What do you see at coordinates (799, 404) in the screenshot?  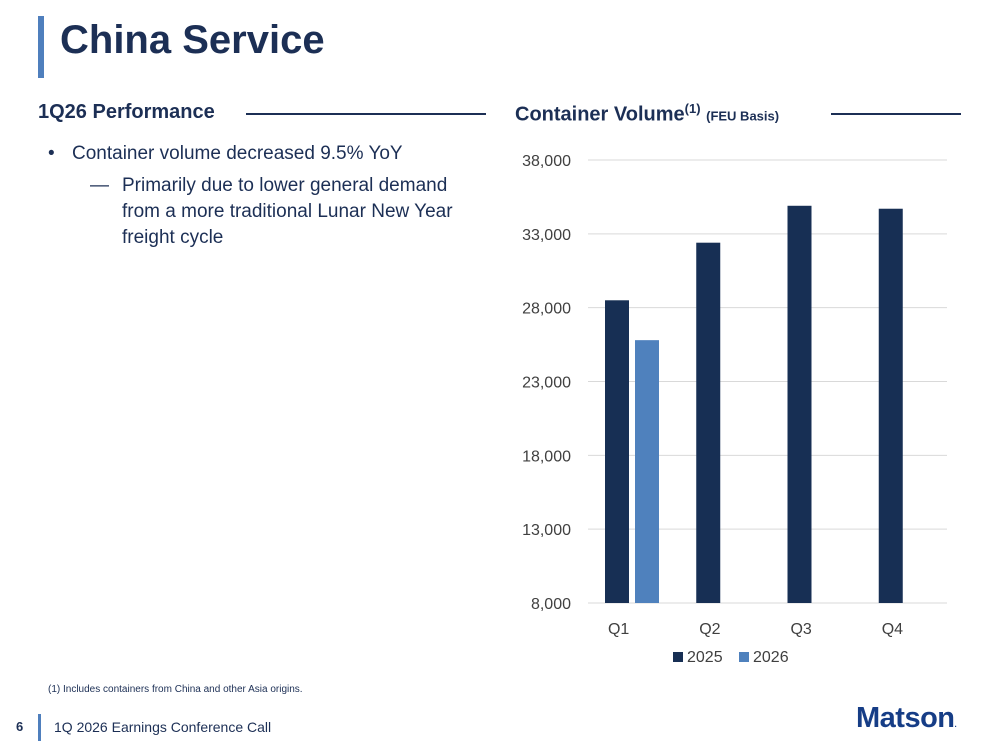 I see `bar-2025-q3` at bounding box center [799, 404].